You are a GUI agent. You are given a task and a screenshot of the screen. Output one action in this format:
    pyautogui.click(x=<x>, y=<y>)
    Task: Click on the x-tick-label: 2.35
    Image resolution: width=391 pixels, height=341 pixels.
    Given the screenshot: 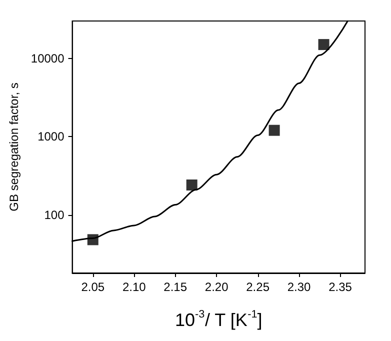 What is the action you would take?
    pyautogui.click(x=340, y=287)
    